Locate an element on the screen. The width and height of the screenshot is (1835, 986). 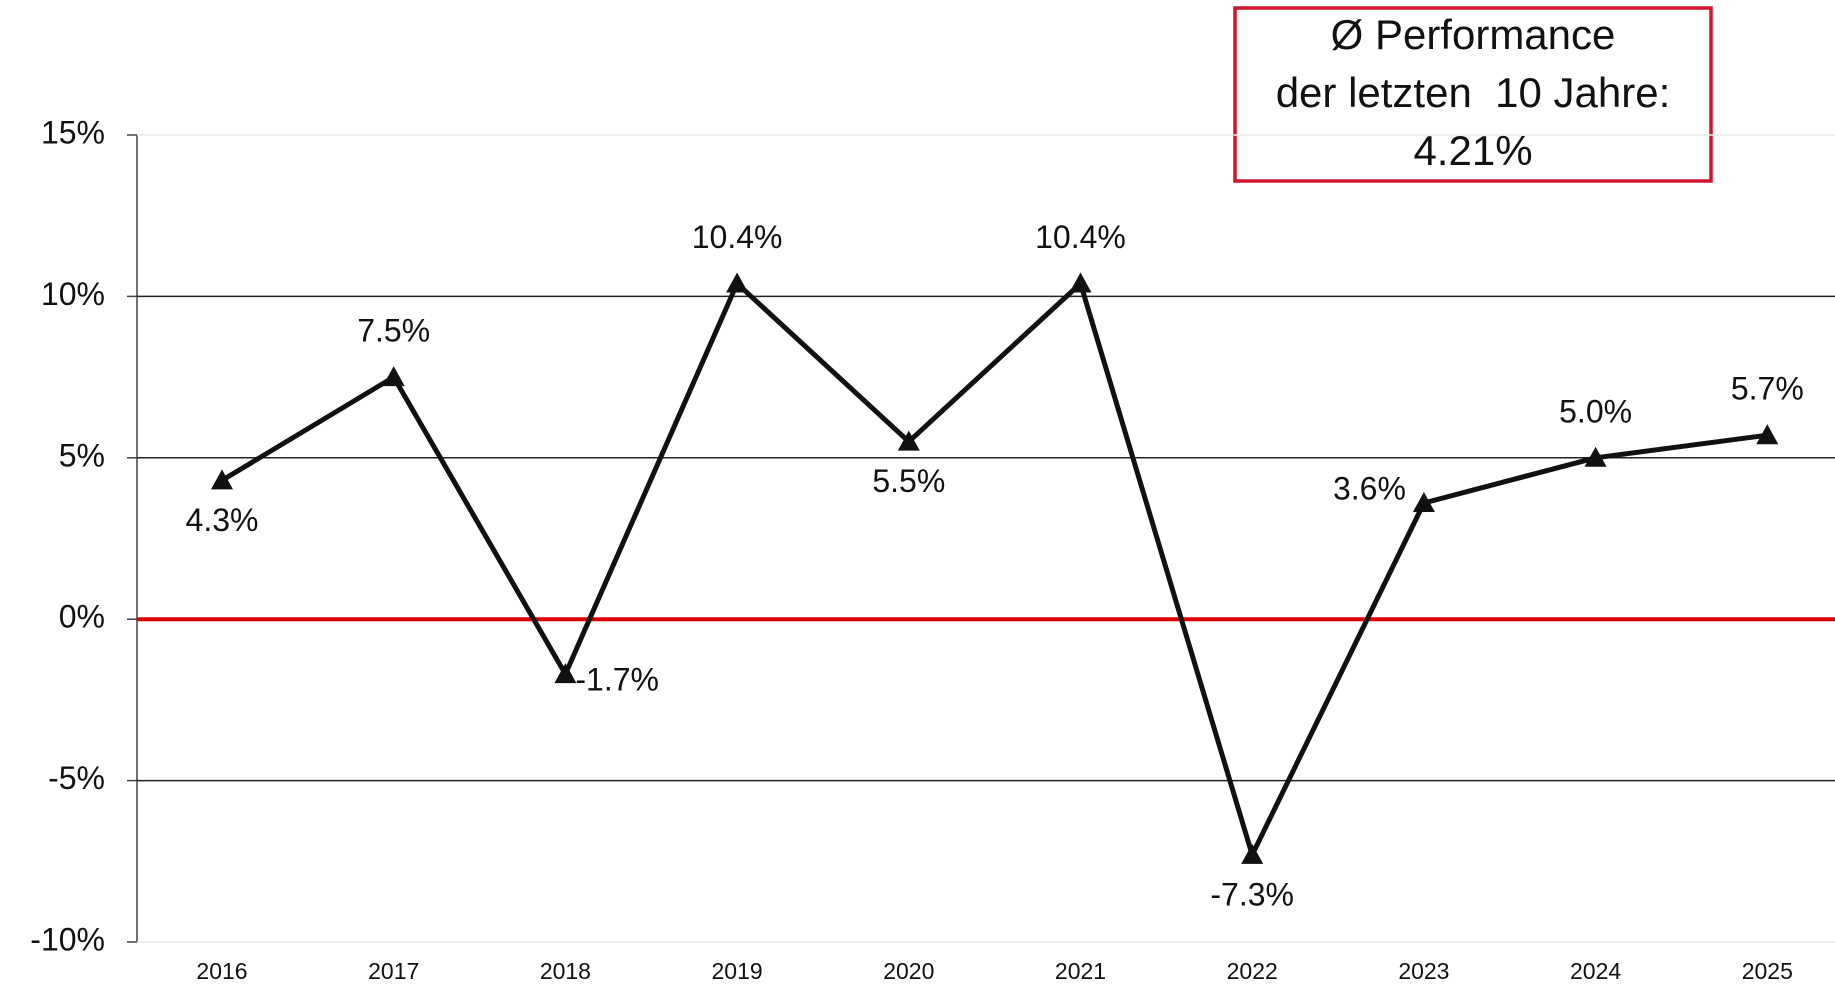
y-tick-label: 15% is located at coordinates (73, 132).